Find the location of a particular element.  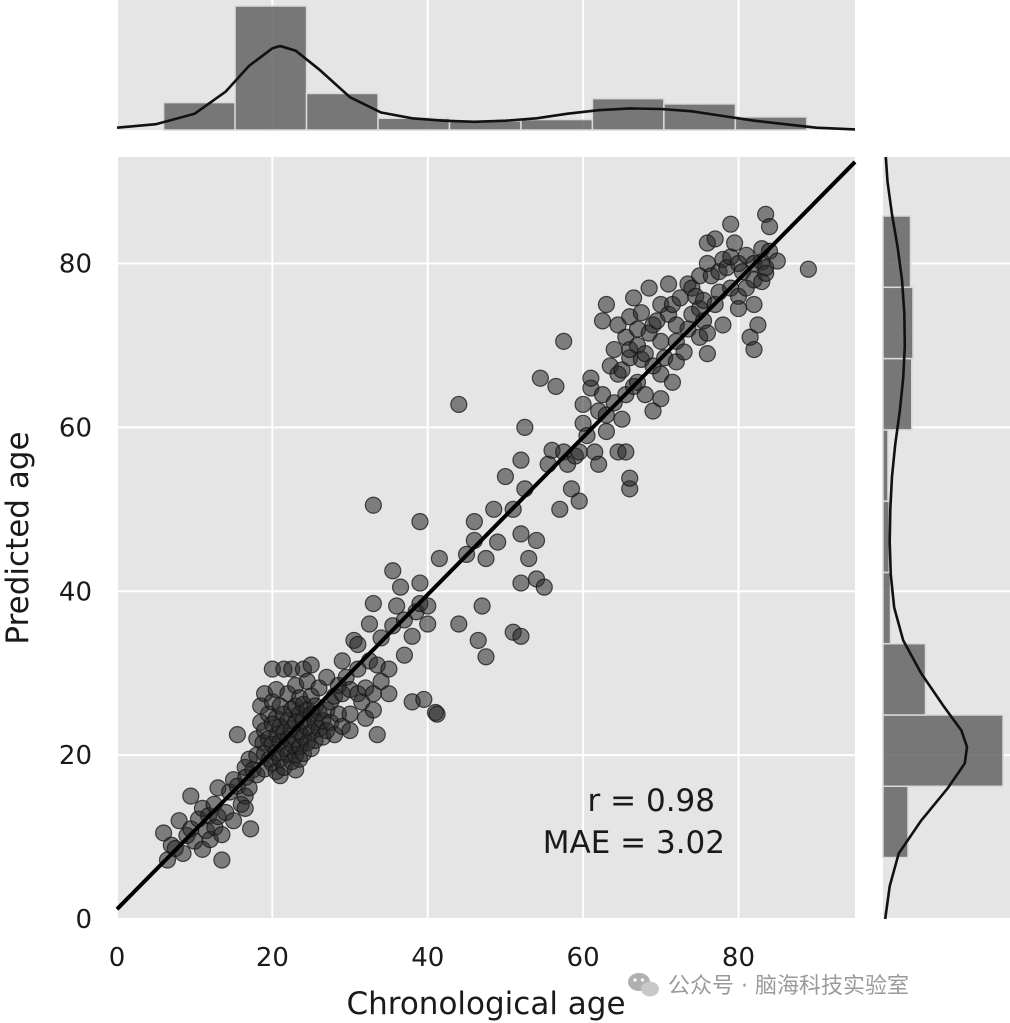

y-tick-label: 40 is located at coordinates (75, 592).